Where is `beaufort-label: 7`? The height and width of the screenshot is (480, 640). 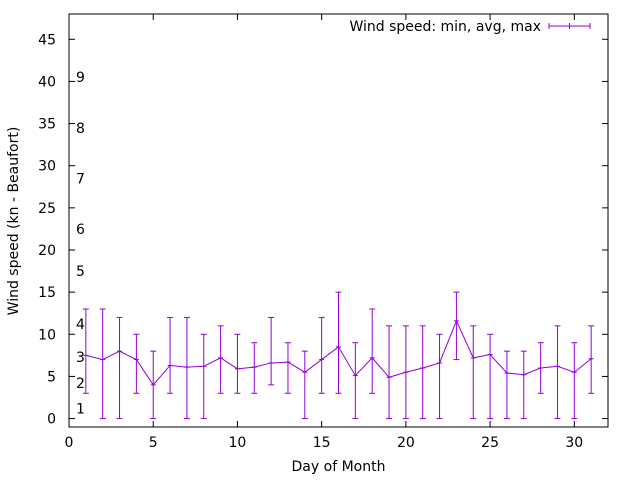
beaufort-label: 7 is located at coordinates (80, 179).